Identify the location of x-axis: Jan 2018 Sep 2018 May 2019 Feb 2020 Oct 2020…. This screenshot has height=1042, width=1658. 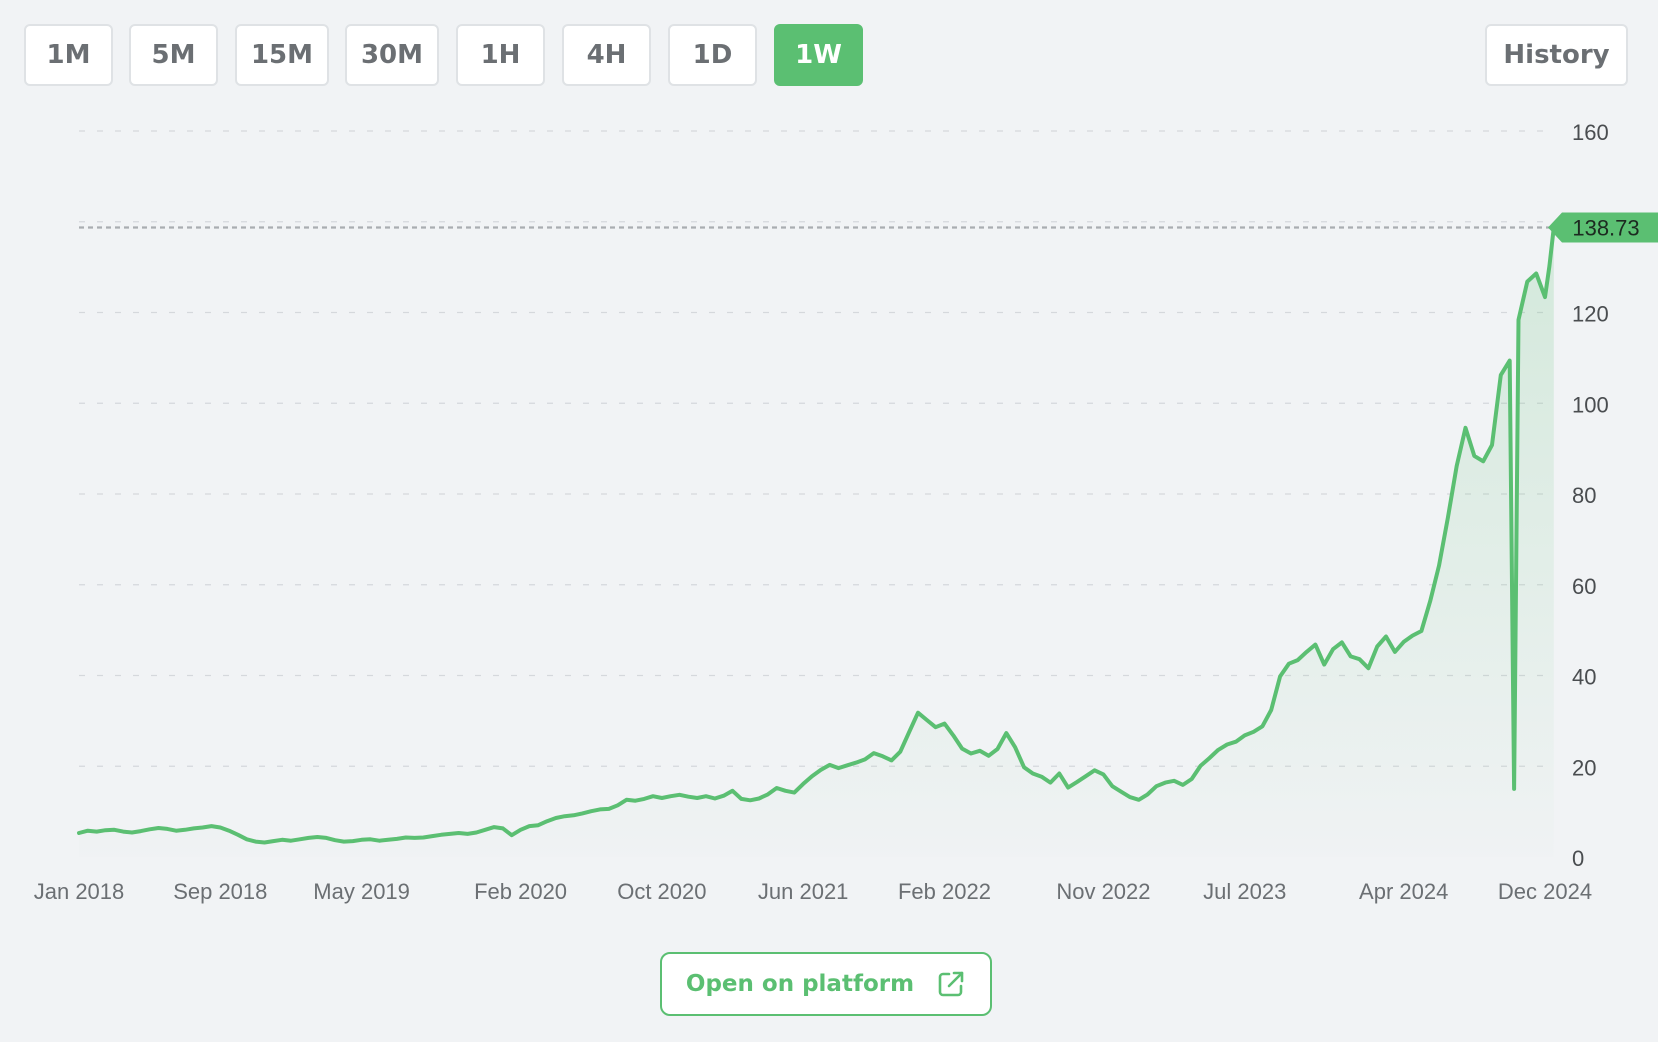
(813, 891).